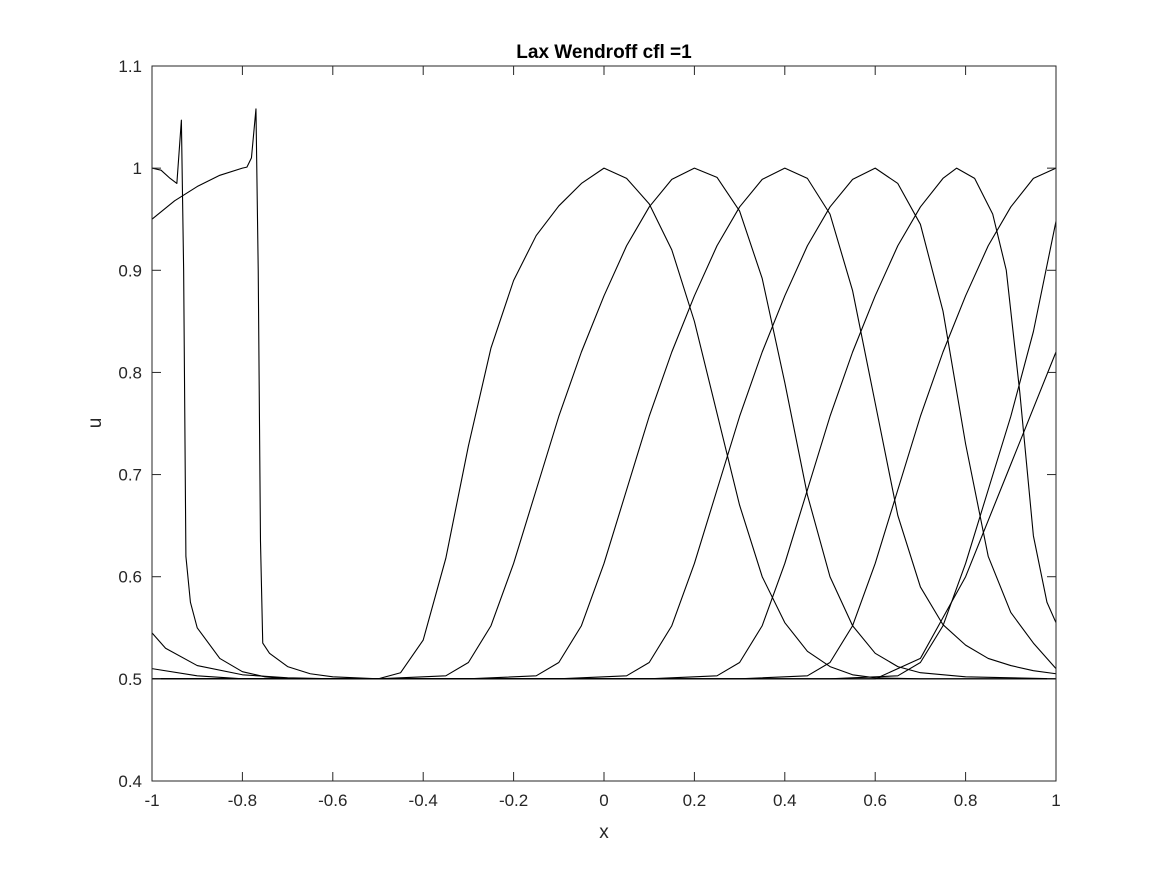 The height and width of the screenshot is (875, 1167). What do you see at coordinates (423, 800) in the screenshot?
I see `x-tick-label: -0.4` at bounding box center [423, 800].